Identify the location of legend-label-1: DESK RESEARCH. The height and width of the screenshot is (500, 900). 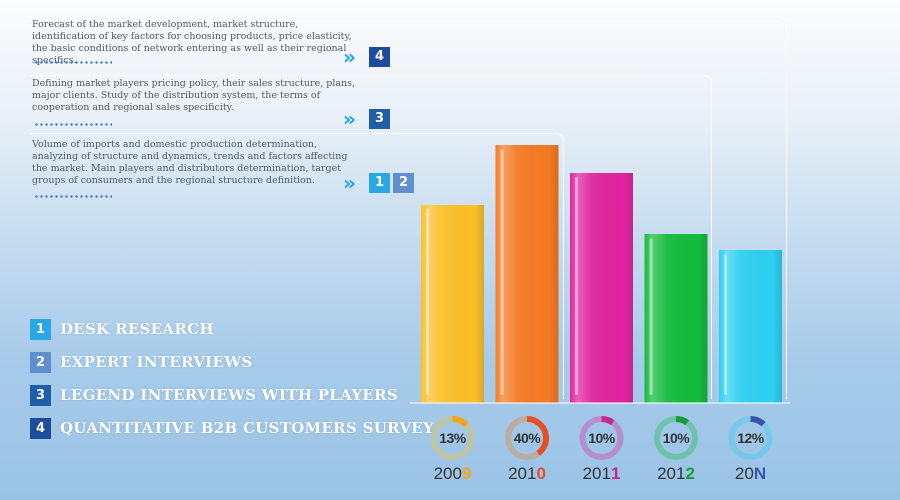
(137, 329).